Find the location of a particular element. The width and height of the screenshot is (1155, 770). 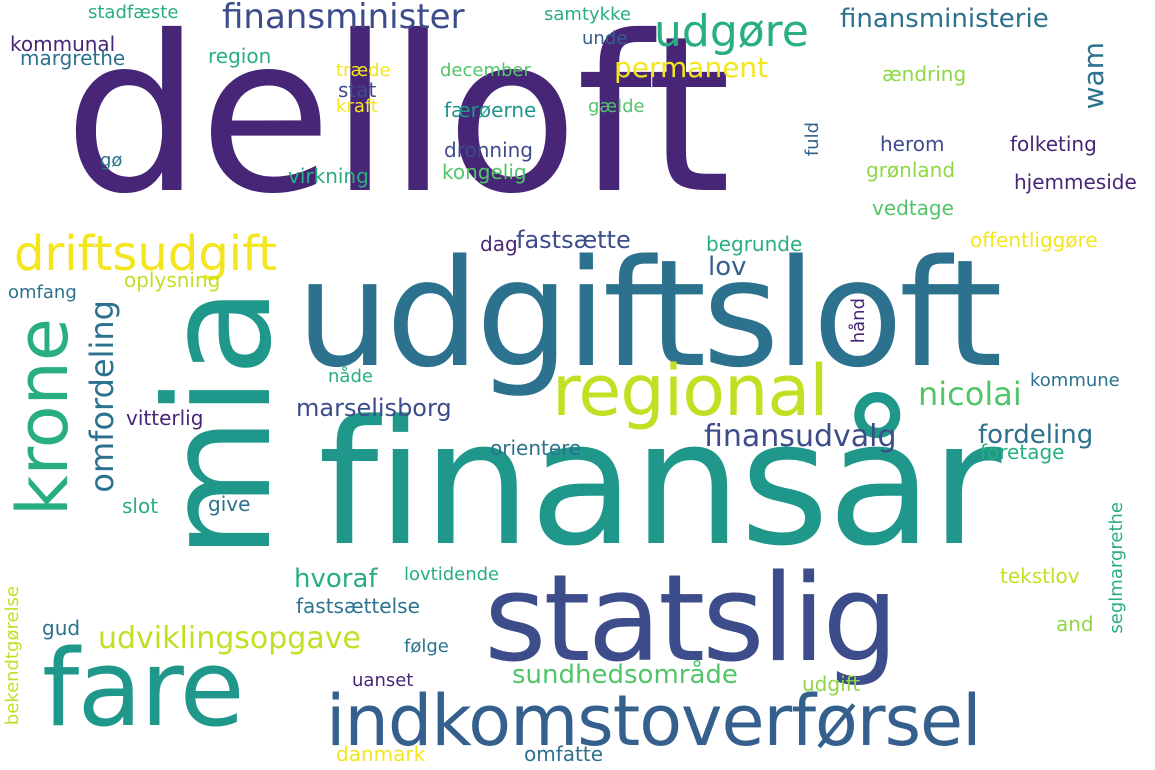

word-seglmargrethe: seglmargrethe is located at coordinates (1116, 568).